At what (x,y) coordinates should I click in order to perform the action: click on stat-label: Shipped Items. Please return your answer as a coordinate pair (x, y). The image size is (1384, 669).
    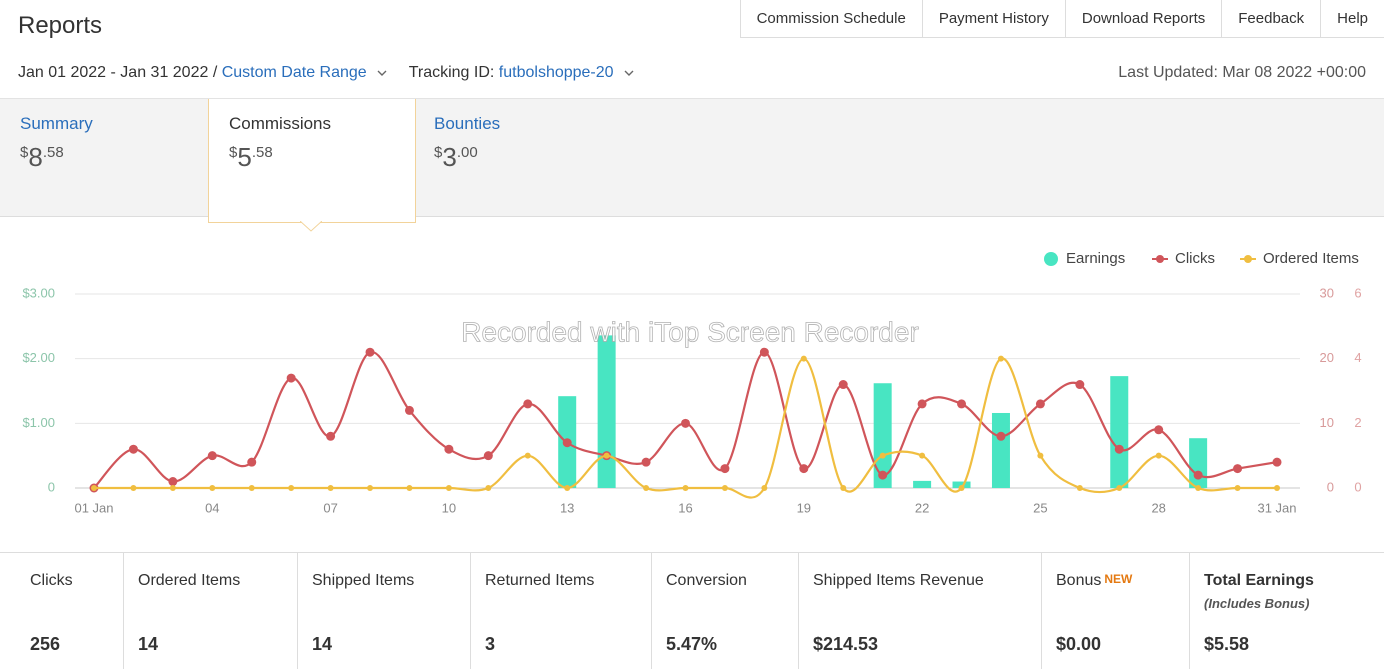
    Looking at the image, I should click on (363, 580).